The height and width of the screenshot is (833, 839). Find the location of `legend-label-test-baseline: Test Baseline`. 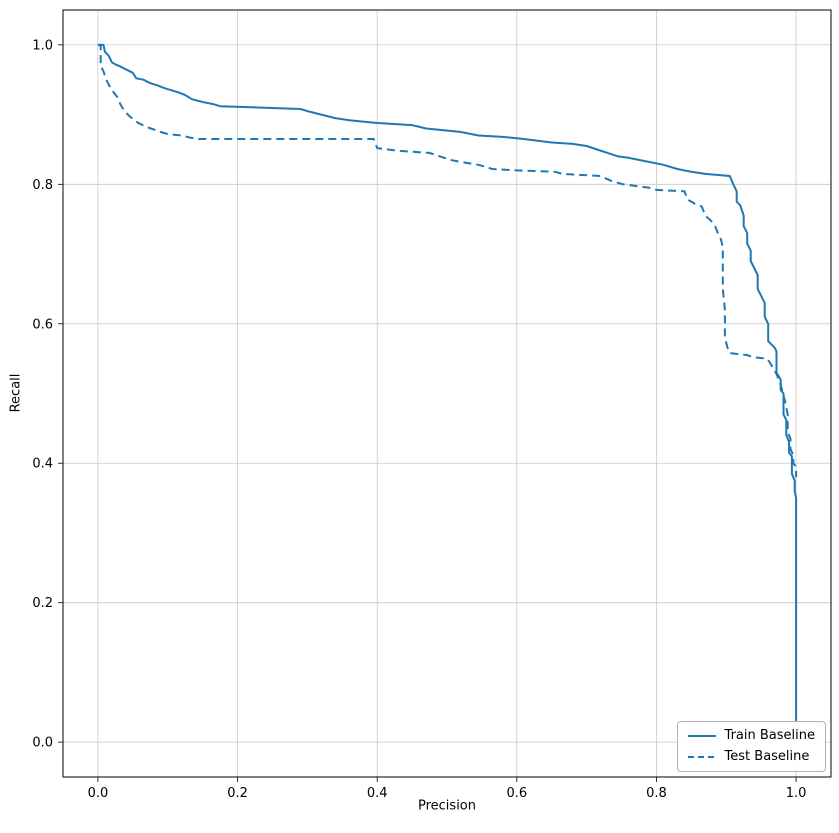

legend-label-test-baseline: Test Baseline is located at coordinates (767, 756).